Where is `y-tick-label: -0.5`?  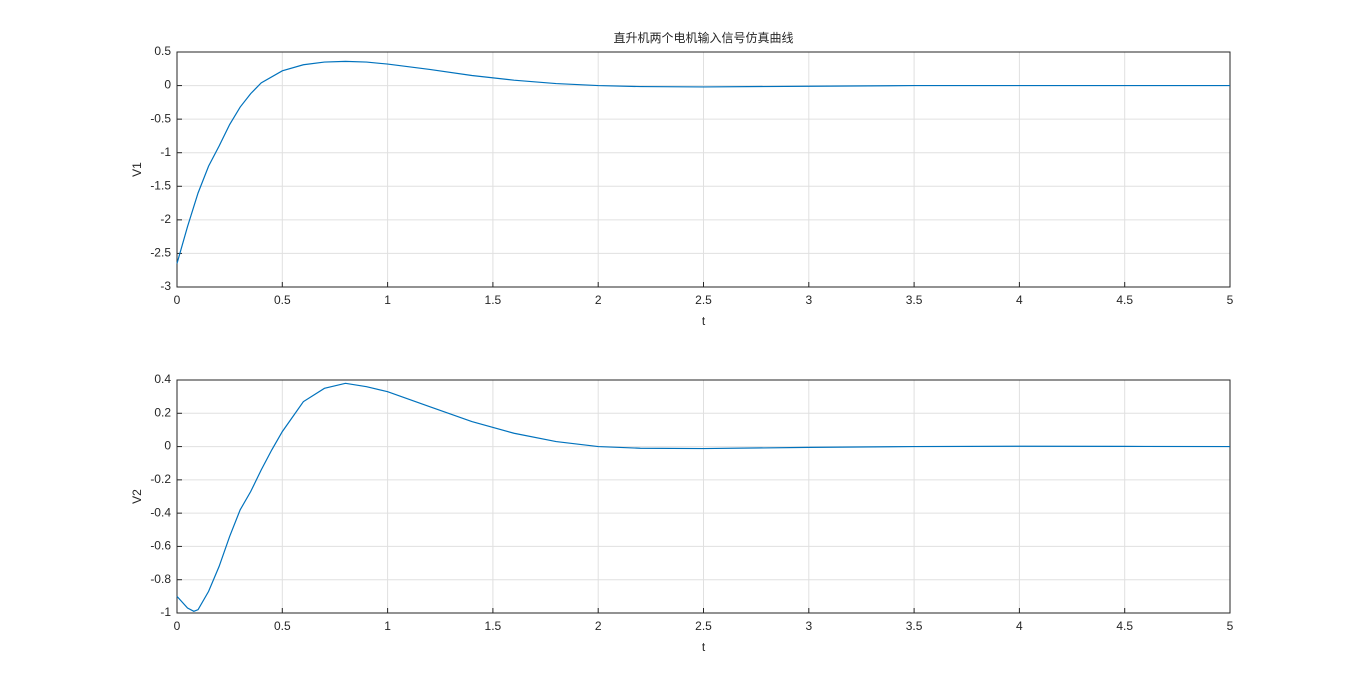 y-tick-label: -0.5 is located at coordinates (160, 118).